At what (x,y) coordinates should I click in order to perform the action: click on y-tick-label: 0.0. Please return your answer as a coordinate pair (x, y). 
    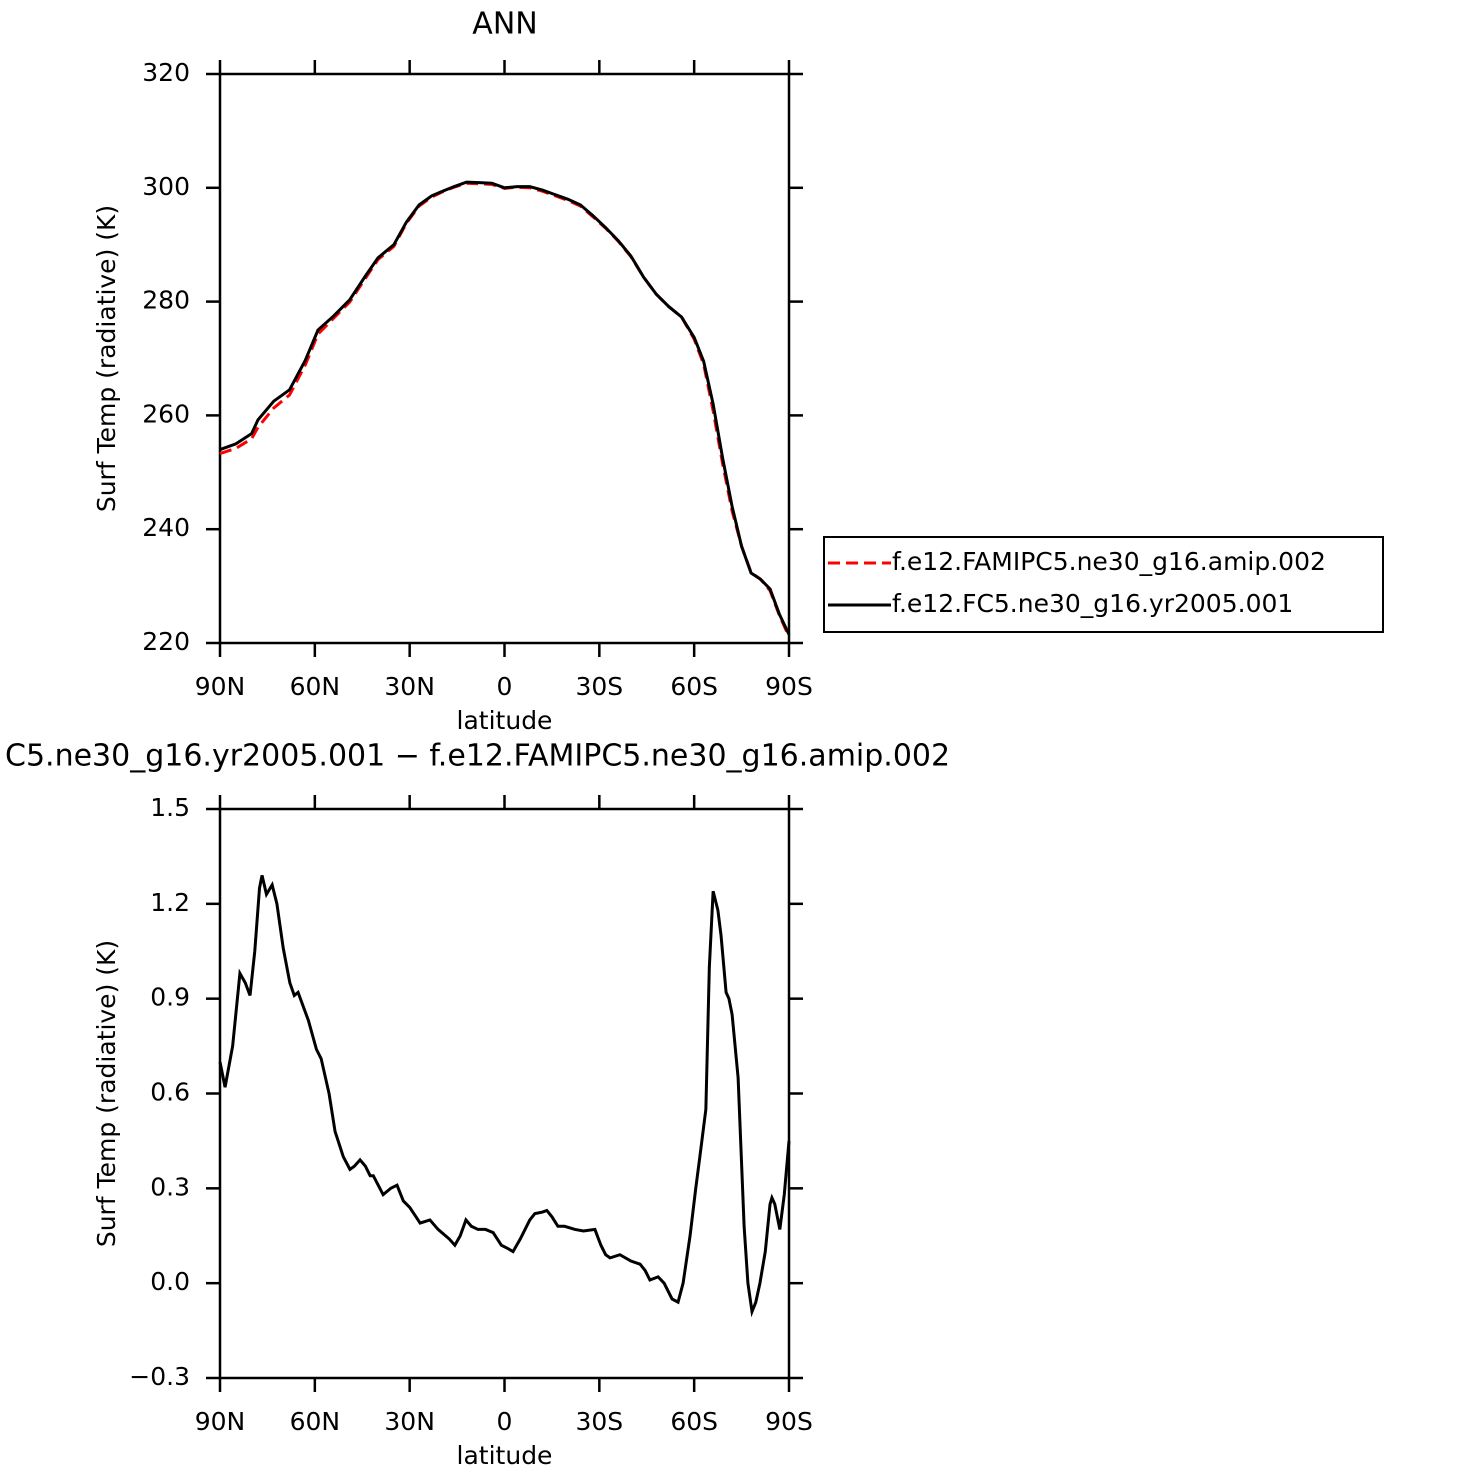
    Looking at the image, I should click on (170, 1281).